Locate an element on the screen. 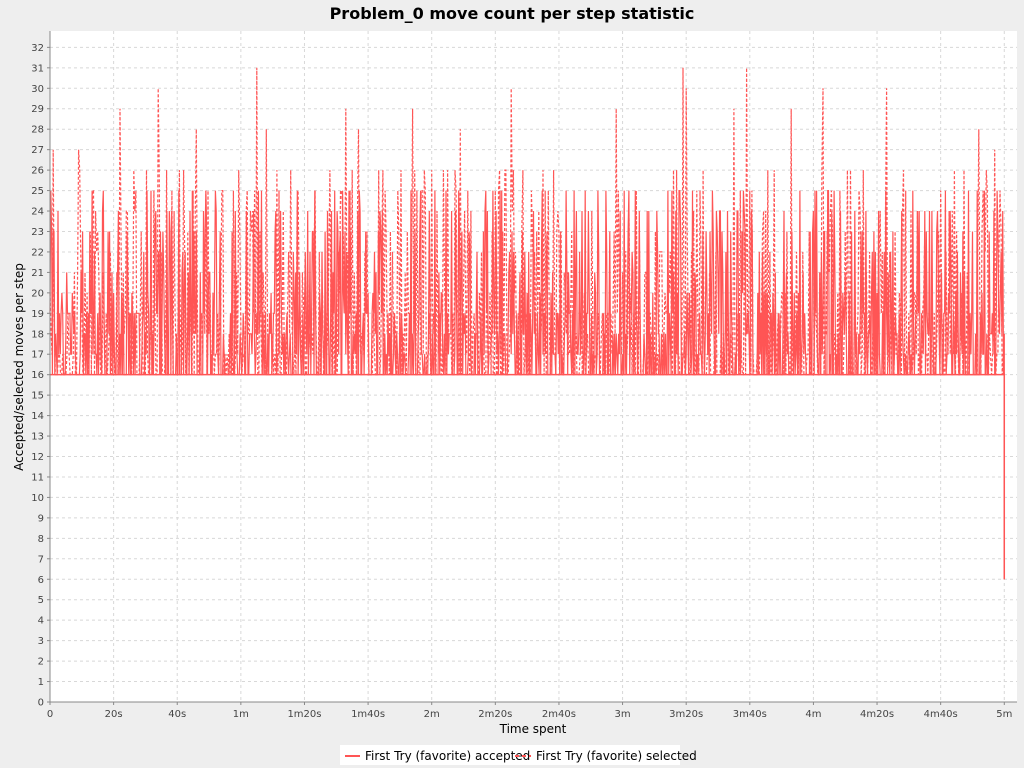 The width and height of the screenshot is (1024, 768). x-tick-label: 5m is located at coordinates (1004, 714).